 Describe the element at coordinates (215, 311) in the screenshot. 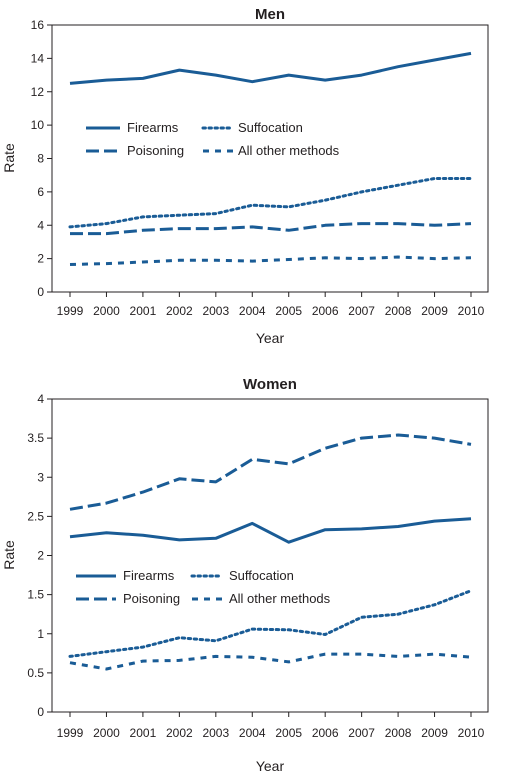

I see `men-x-tick-label: 2003` at that location.